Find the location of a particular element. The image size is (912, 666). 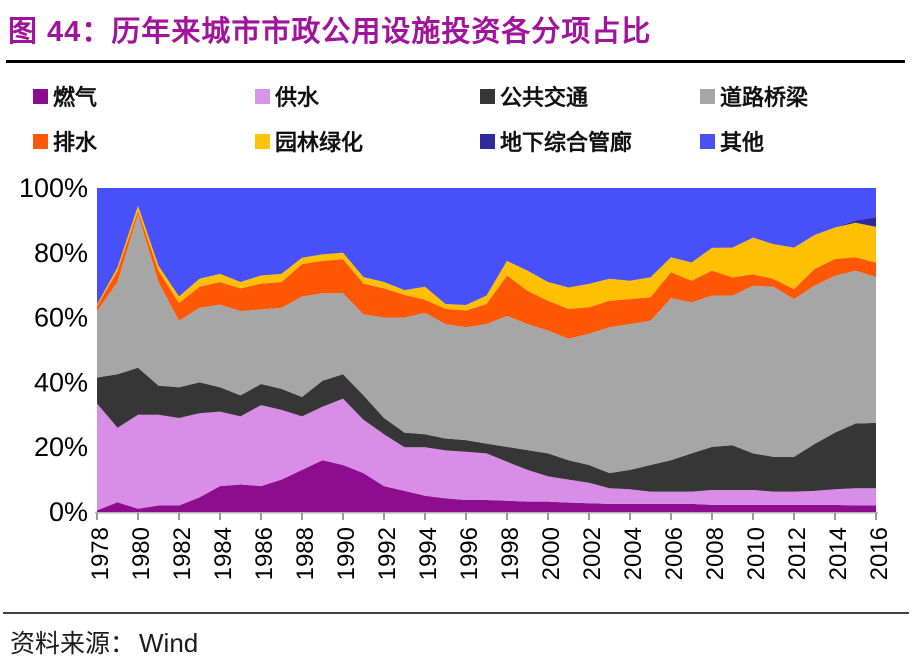

roads-bridges-swatch-icon is located at coordinates (707, 96).